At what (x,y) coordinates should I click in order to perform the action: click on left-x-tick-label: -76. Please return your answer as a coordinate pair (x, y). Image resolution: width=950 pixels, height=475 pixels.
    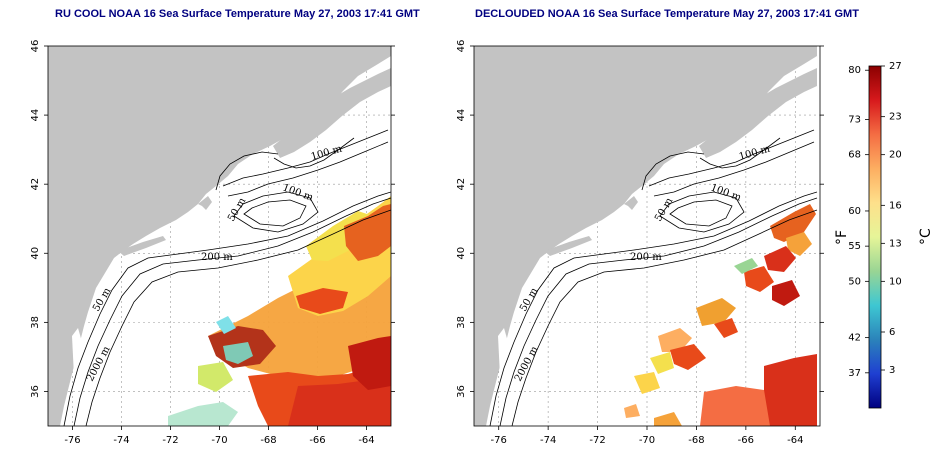
    Looking at the image, I should click on (72, 440).